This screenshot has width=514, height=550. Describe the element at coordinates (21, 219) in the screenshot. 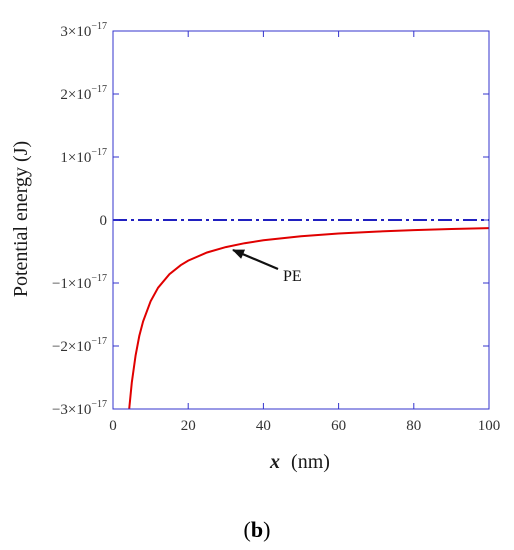

I see `y-axis-title: Potential energy (J)` at that location.